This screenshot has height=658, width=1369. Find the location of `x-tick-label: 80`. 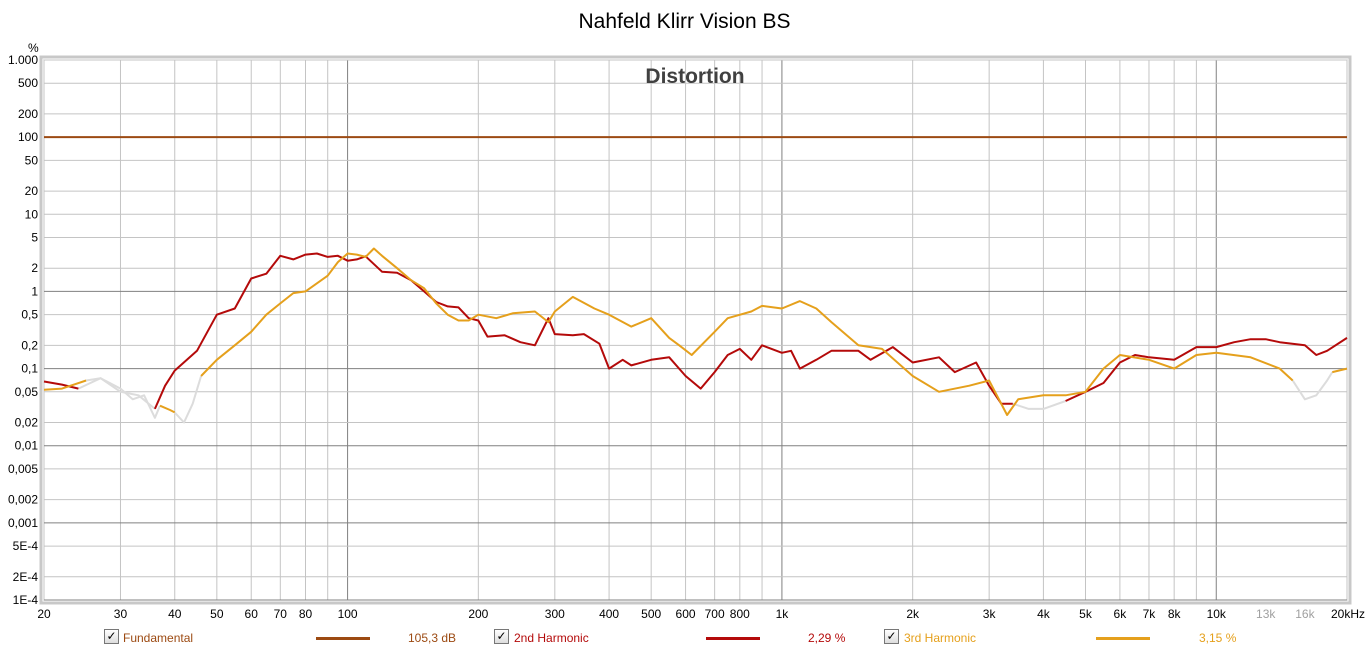

x-tick-label: 80 is located at coordinates (306, 614).